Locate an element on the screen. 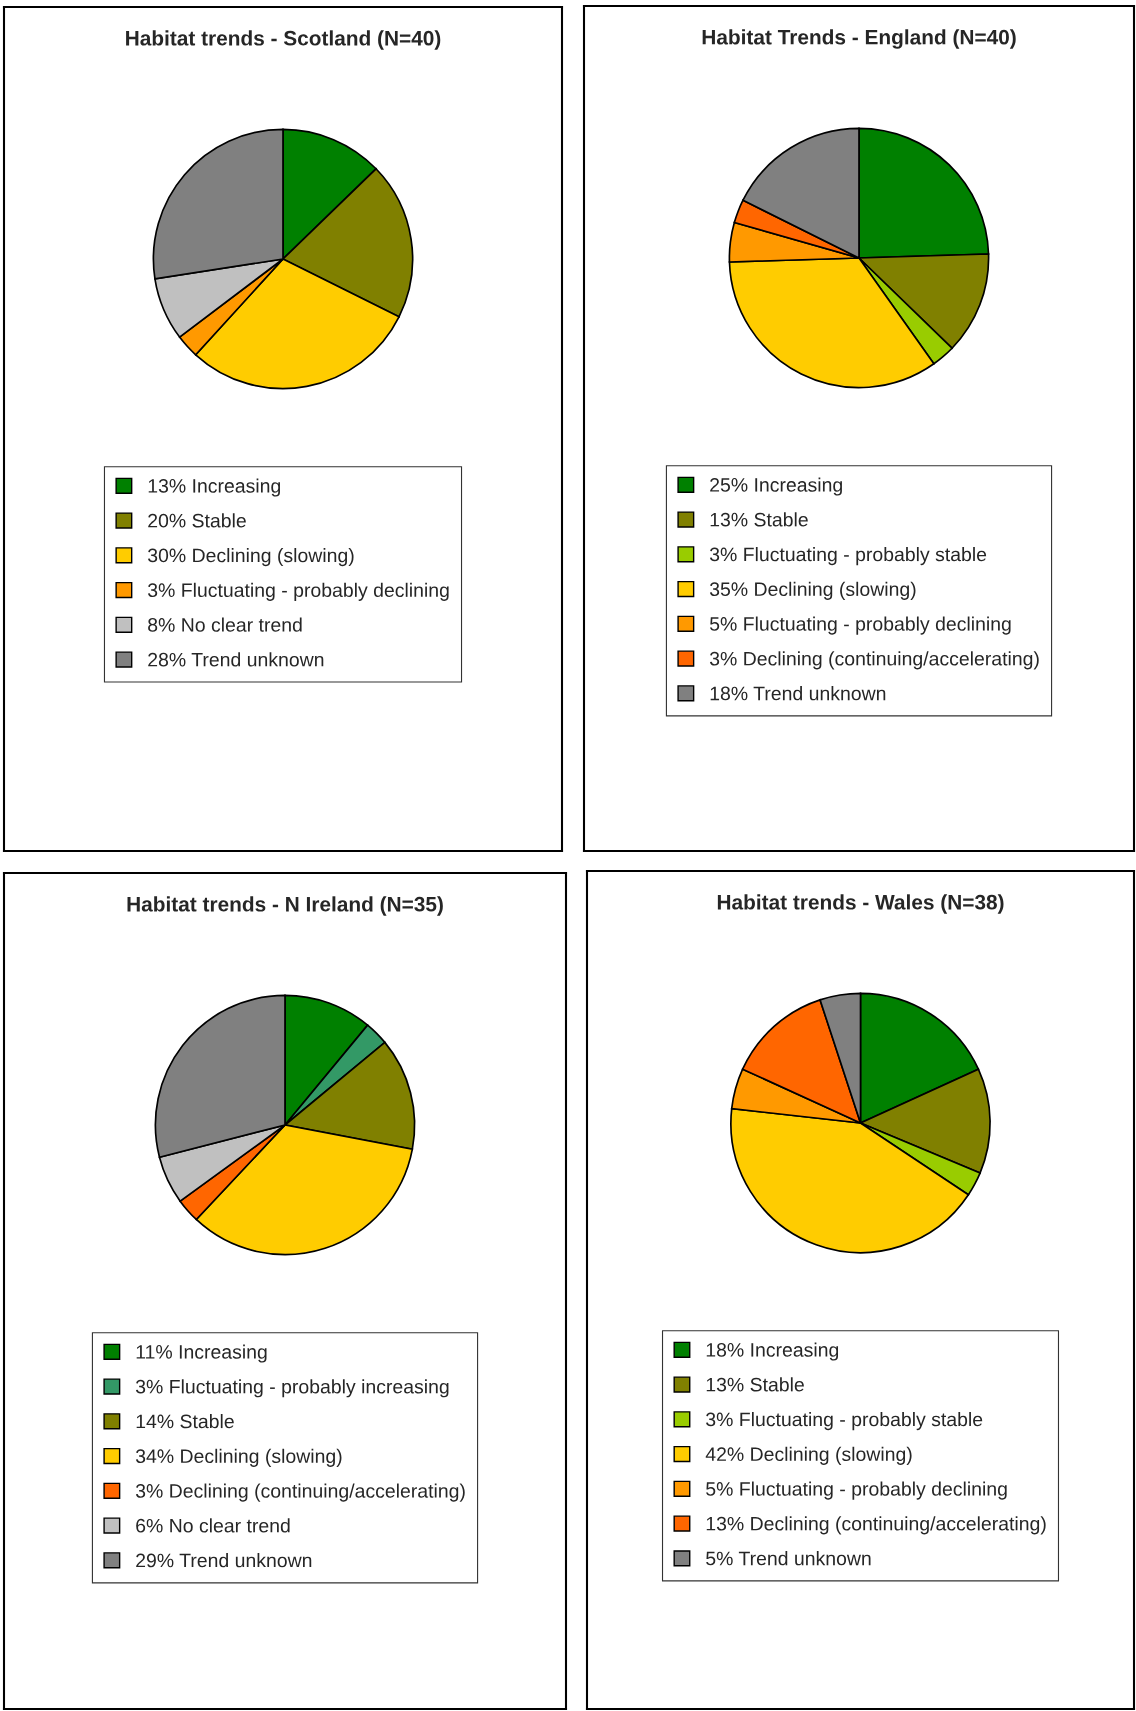  legend-label: 8% No clear trend is located at coordinates (225, 624).